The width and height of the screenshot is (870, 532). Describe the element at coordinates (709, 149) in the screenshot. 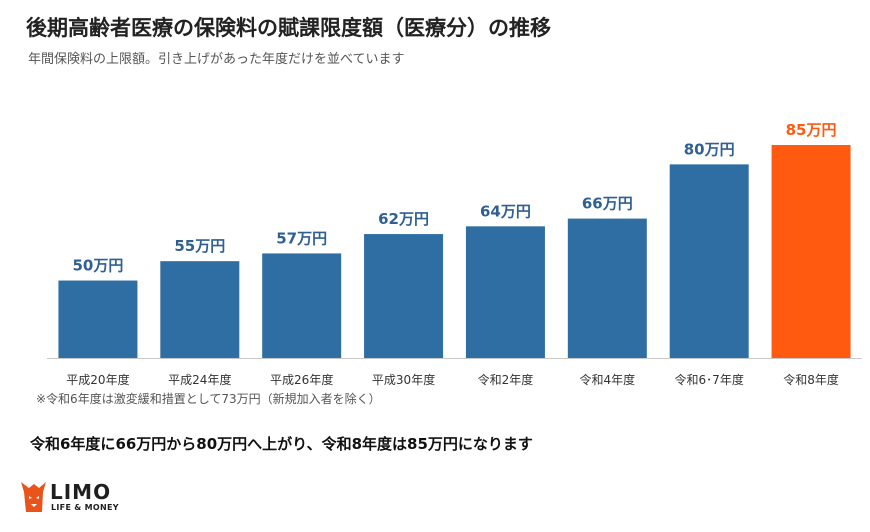

I see `value-label-6: 80万円` at that location.